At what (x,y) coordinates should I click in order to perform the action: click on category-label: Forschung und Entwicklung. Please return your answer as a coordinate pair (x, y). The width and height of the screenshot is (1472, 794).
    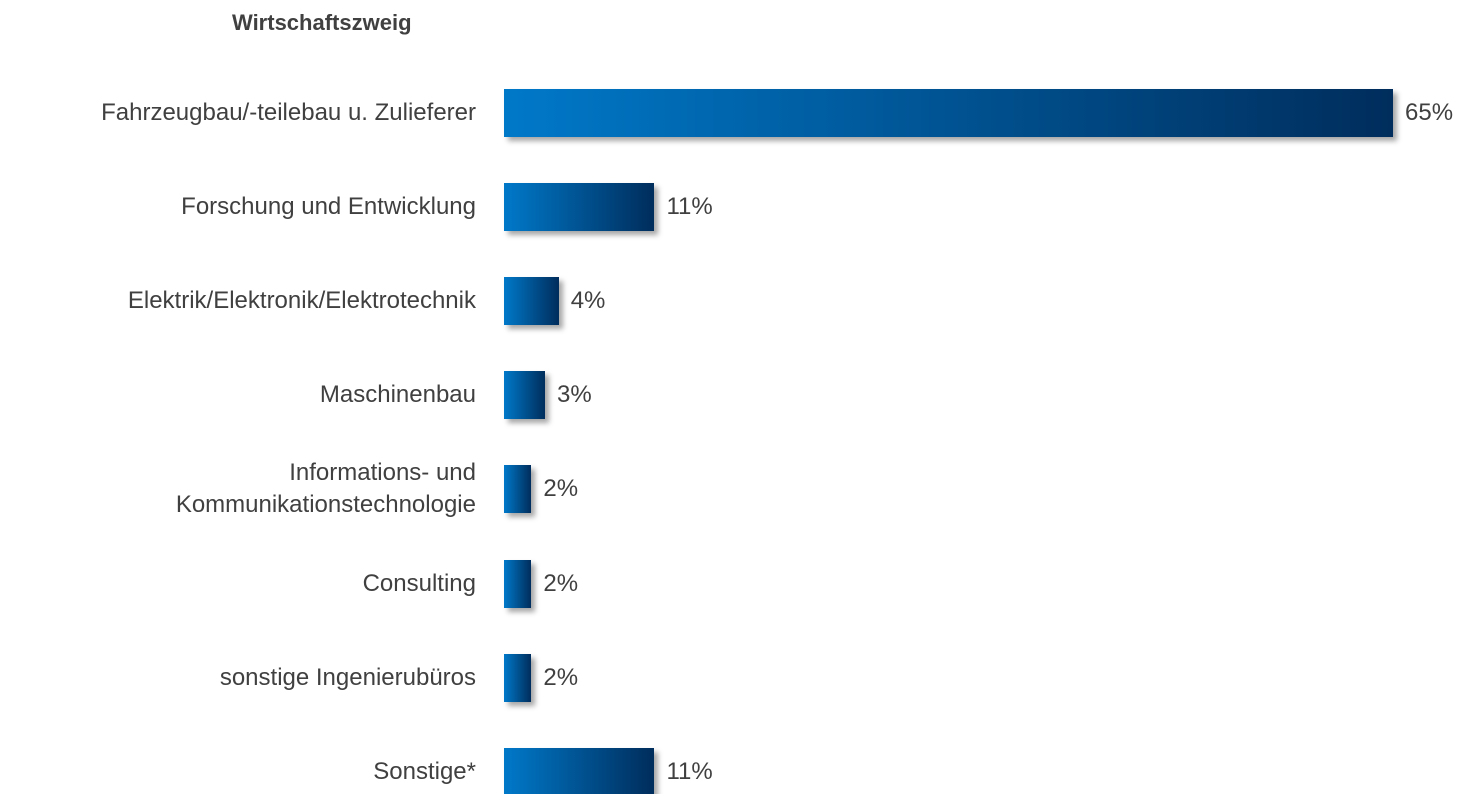
    Looking at the image, I should click on (328, 207).